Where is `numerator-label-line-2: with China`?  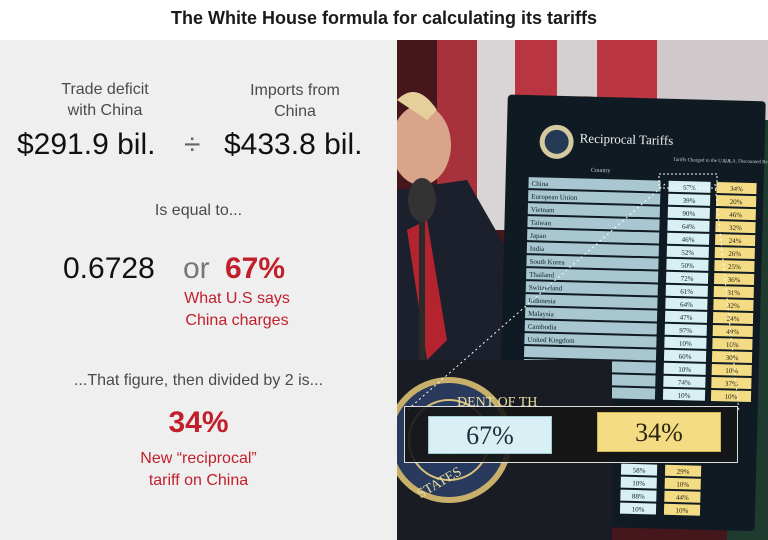 numerator-label-line-2: with China is located at coordinates (105, 110).